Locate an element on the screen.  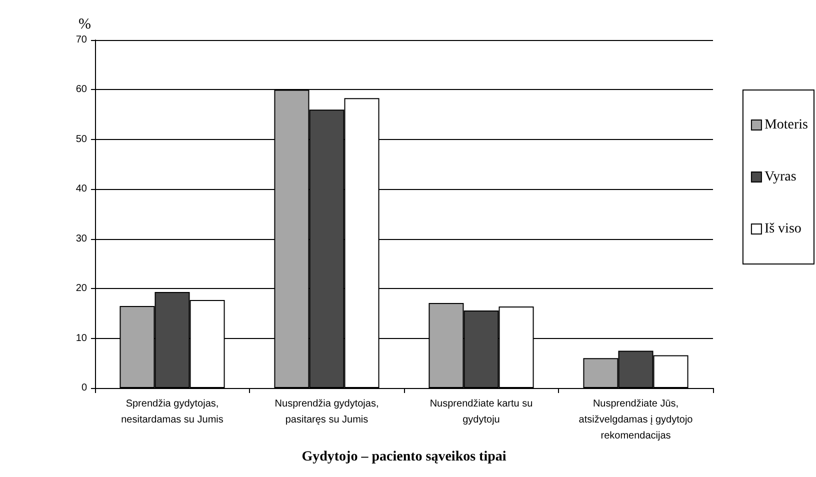
y-tick-label: 20 is located at coordinates (82, 288).